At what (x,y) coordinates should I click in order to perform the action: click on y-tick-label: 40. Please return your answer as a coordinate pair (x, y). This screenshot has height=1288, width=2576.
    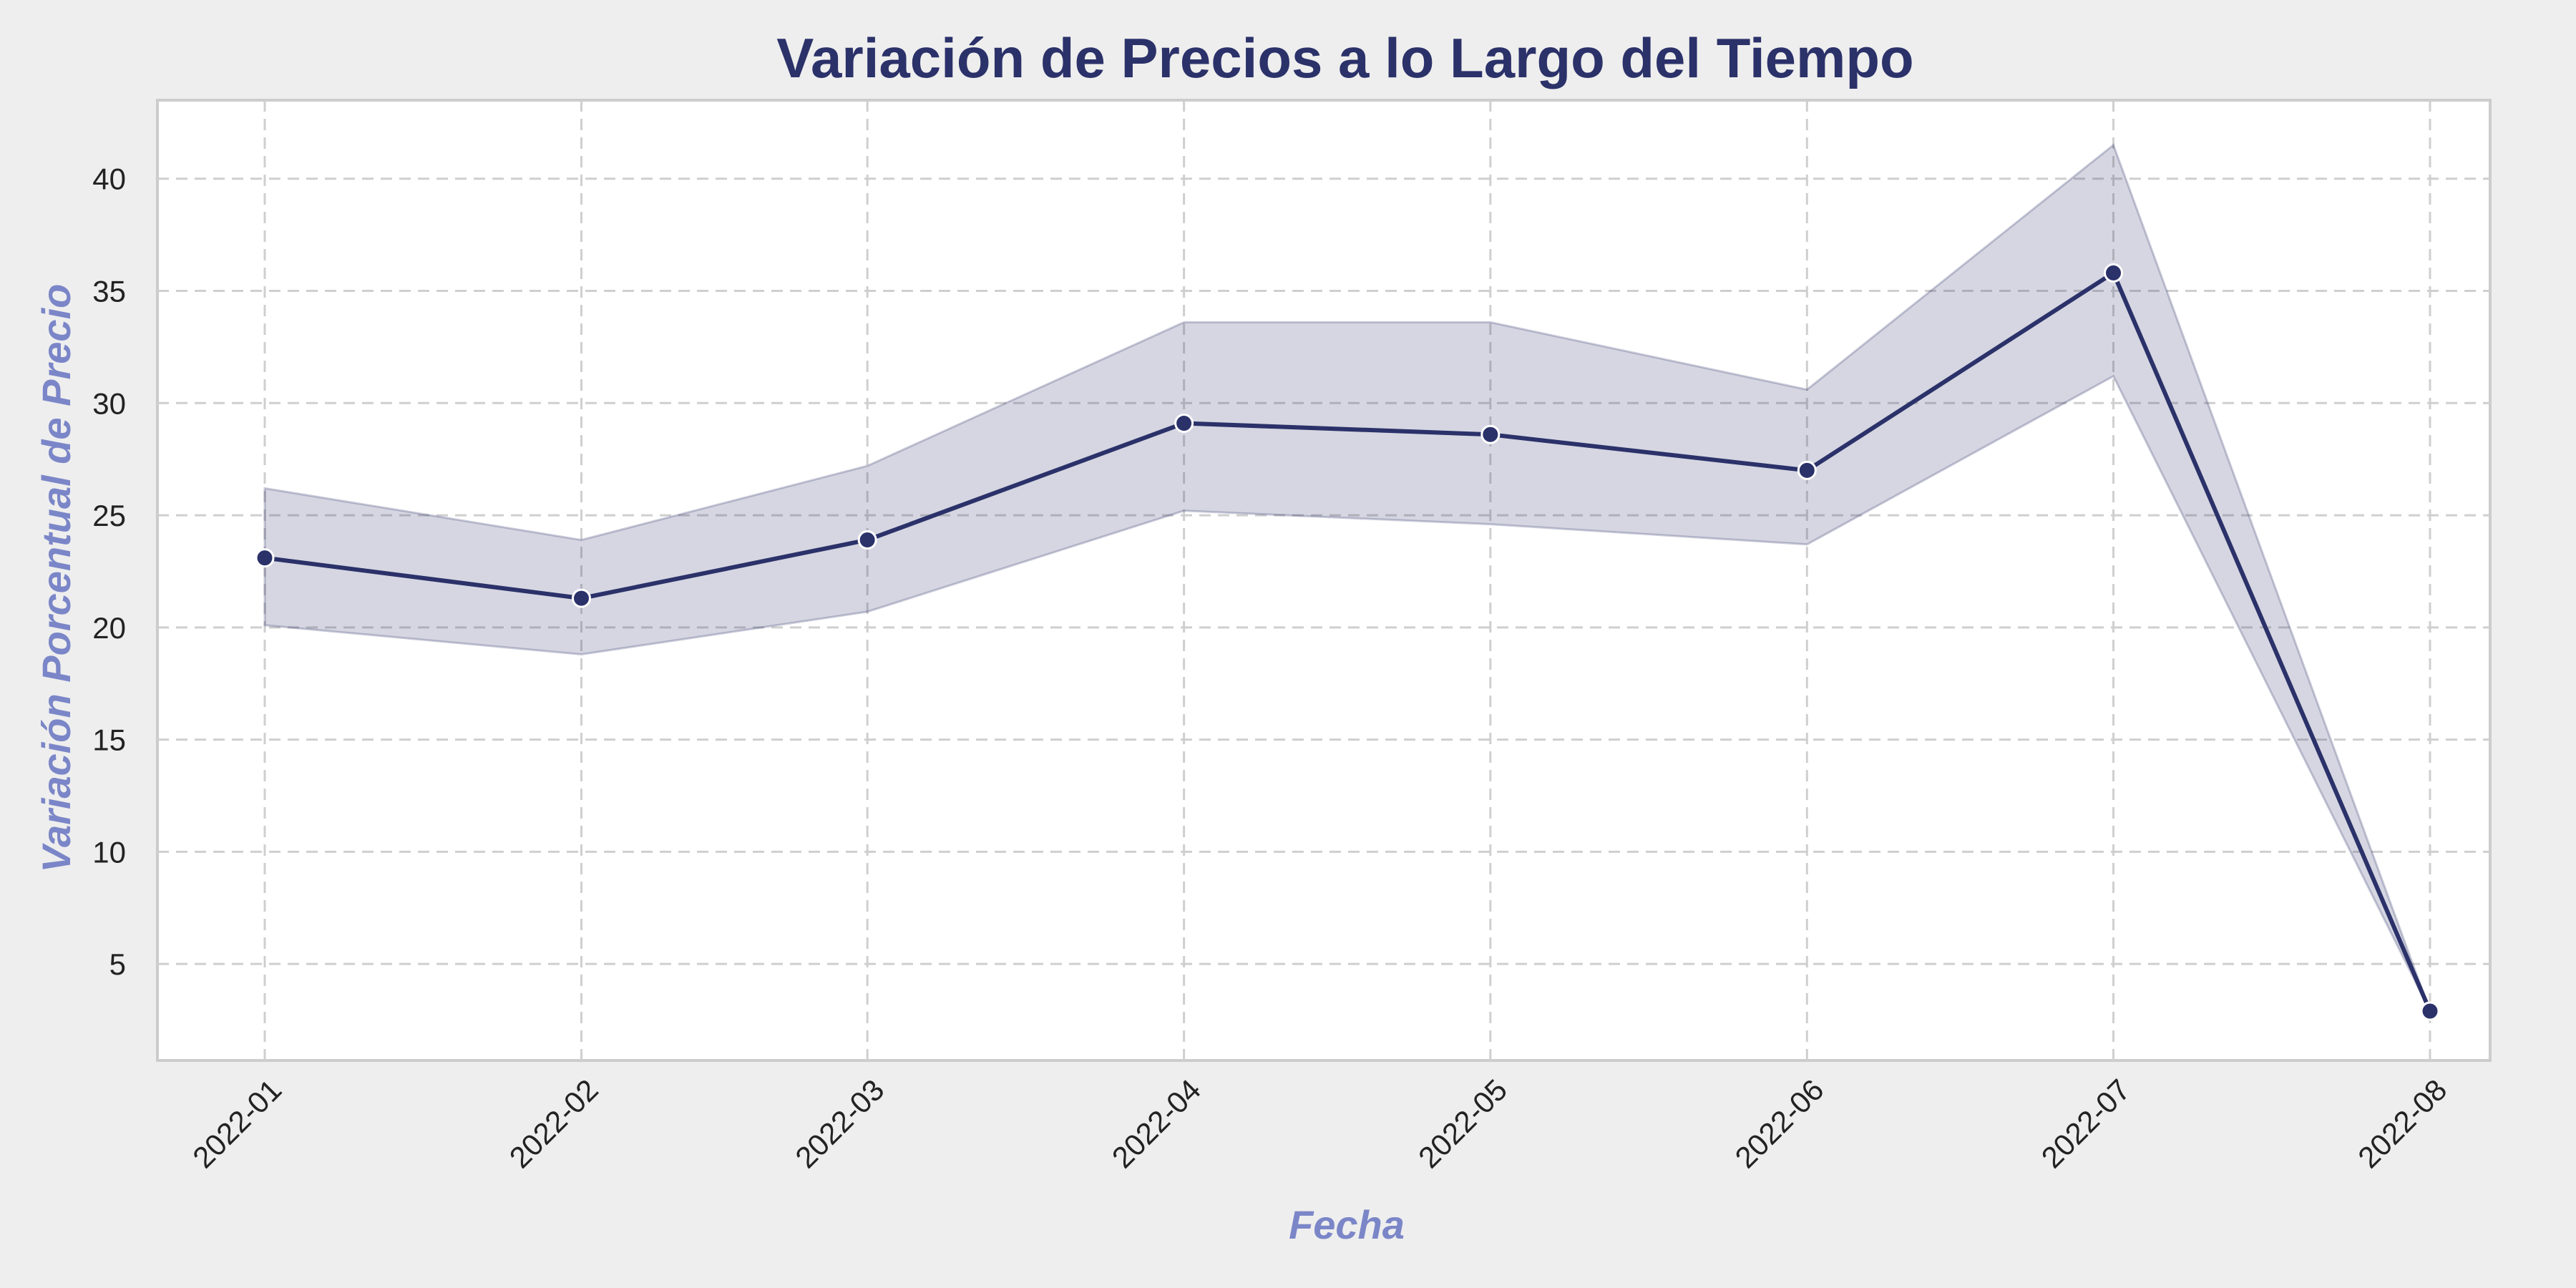
    Looking at the image, I should click on (109, 179).